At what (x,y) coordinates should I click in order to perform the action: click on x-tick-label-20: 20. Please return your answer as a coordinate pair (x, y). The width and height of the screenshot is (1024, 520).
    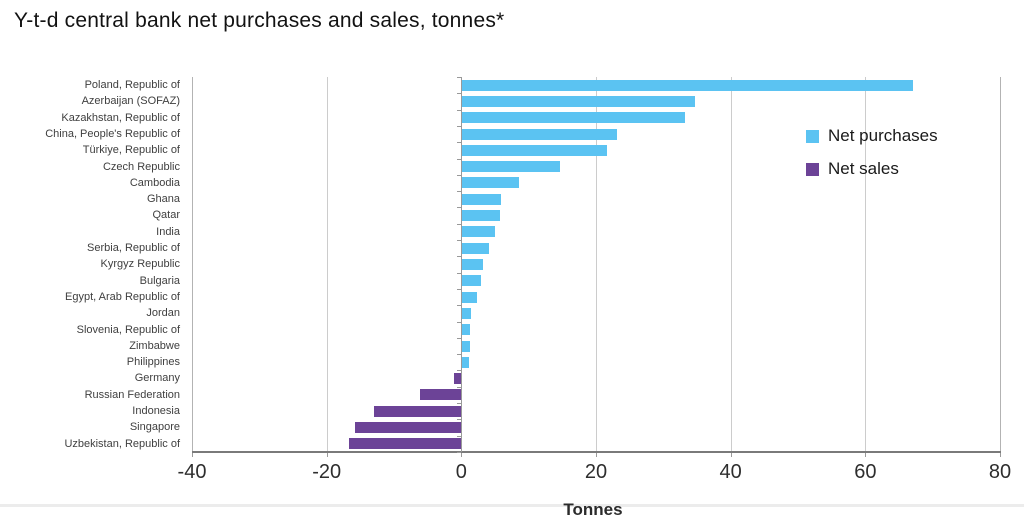
    Looking at the image, I should click on (596, 472).